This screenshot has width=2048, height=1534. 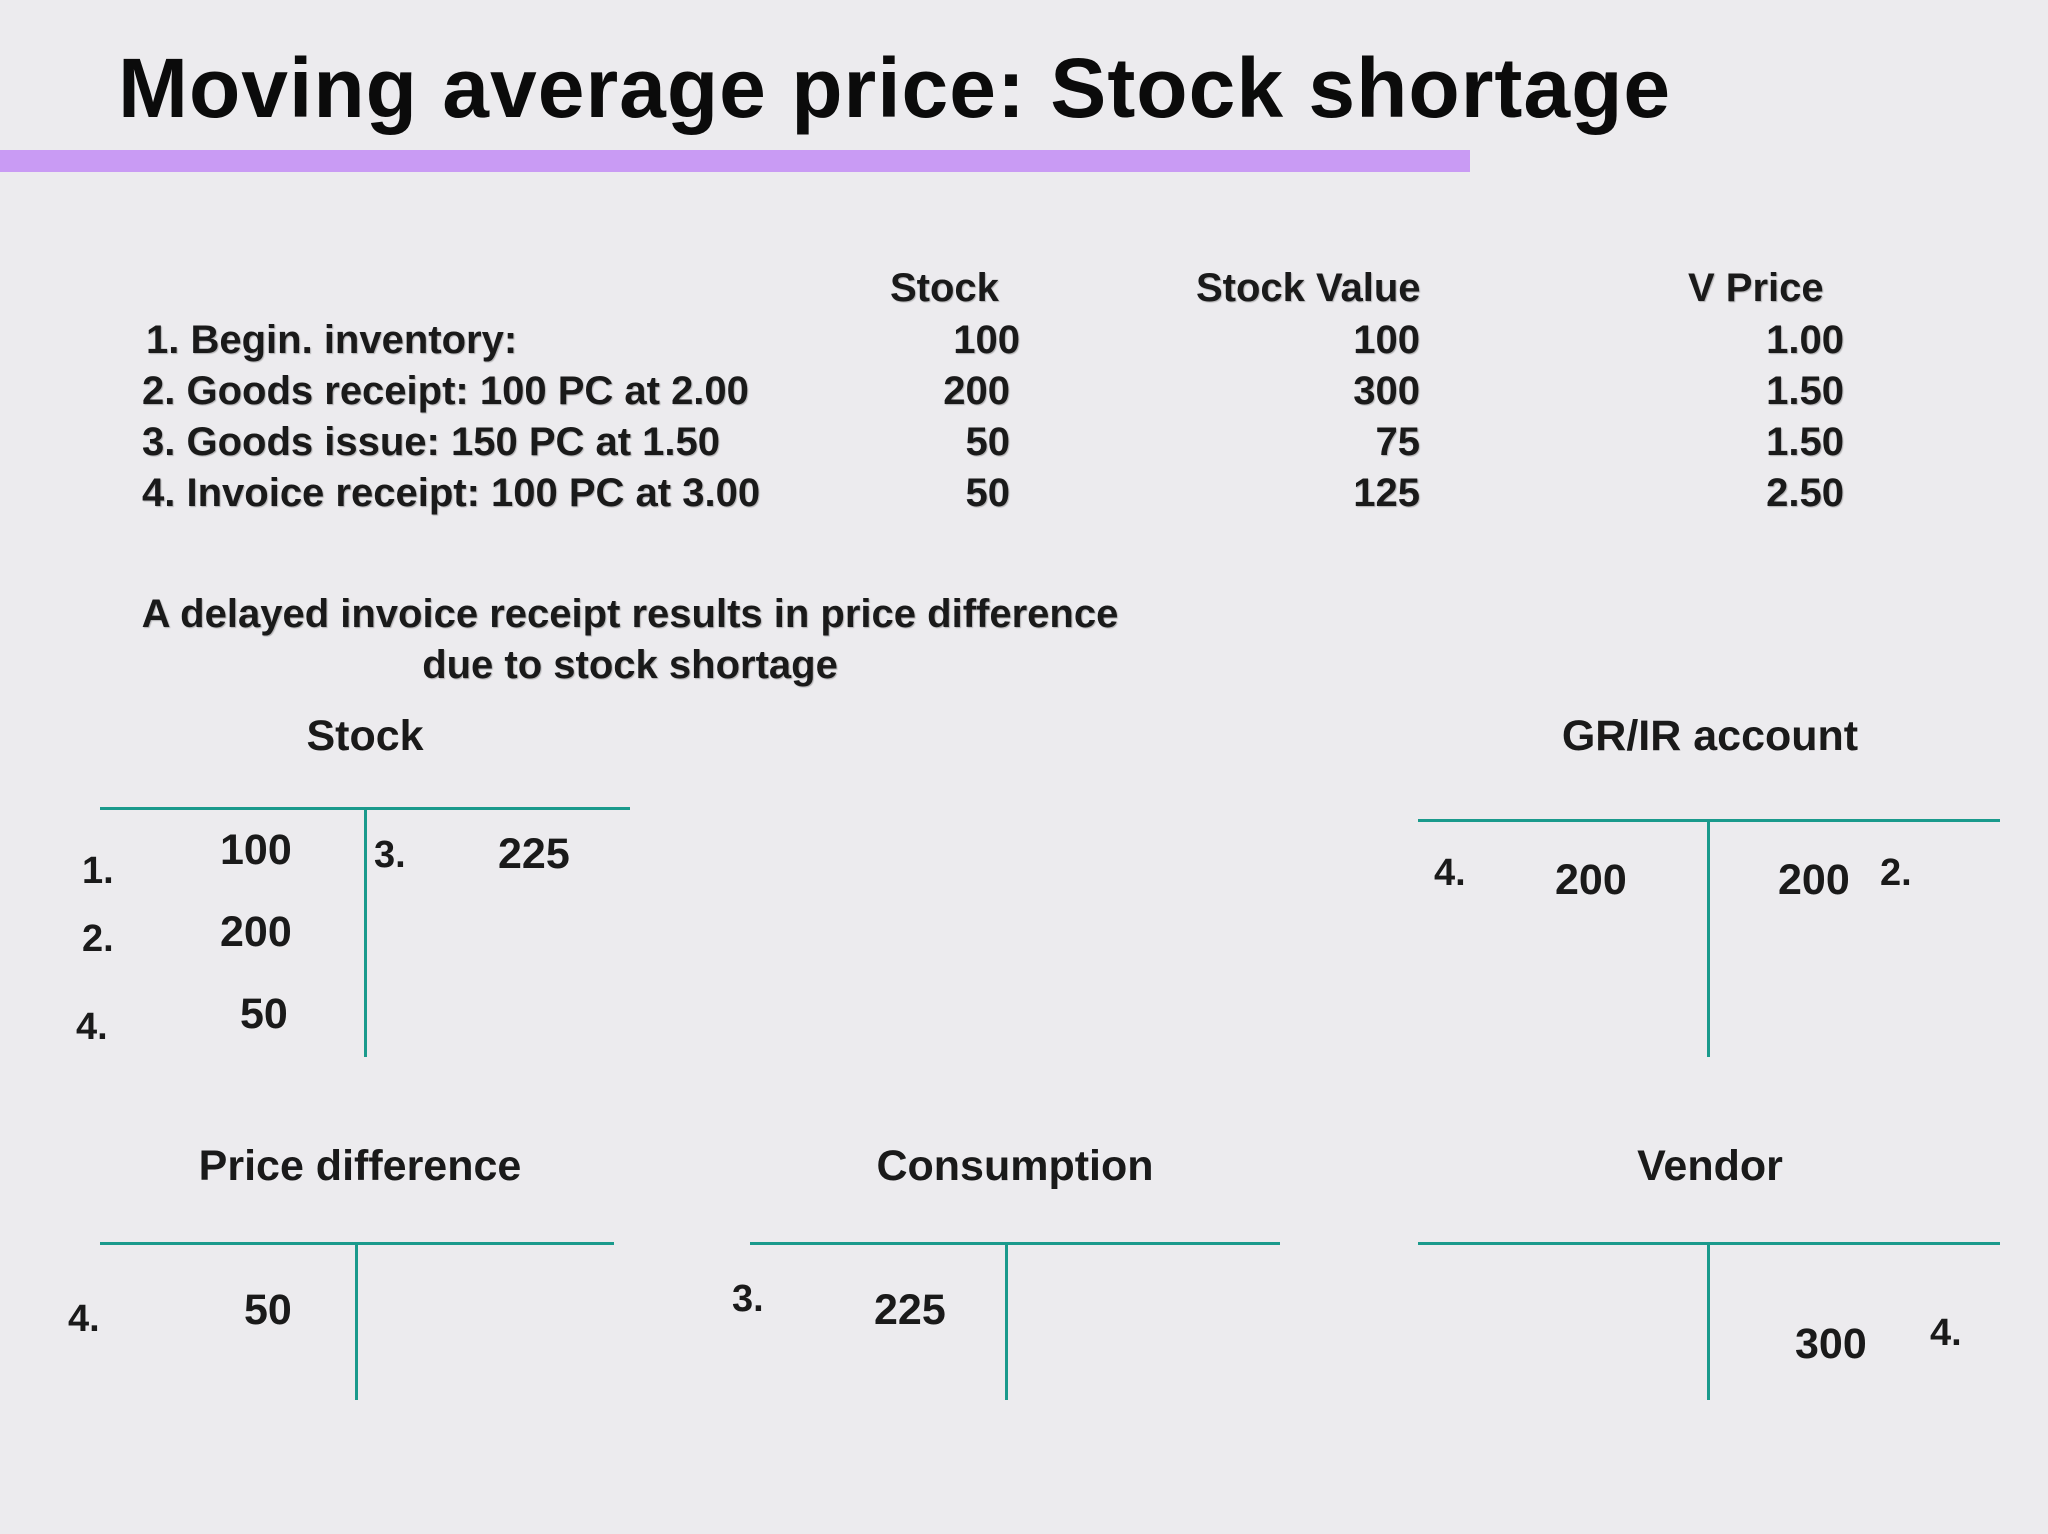 I want to click on consumption-account-title: Consumption, so click(x=1015, y=1166).